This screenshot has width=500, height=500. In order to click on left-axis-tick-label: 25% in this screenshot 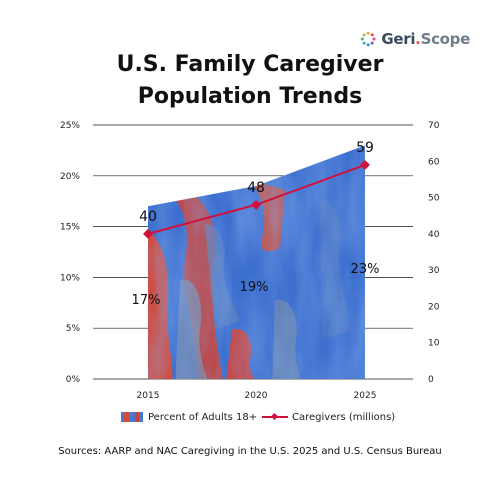, I will do `click(70, 126)`.